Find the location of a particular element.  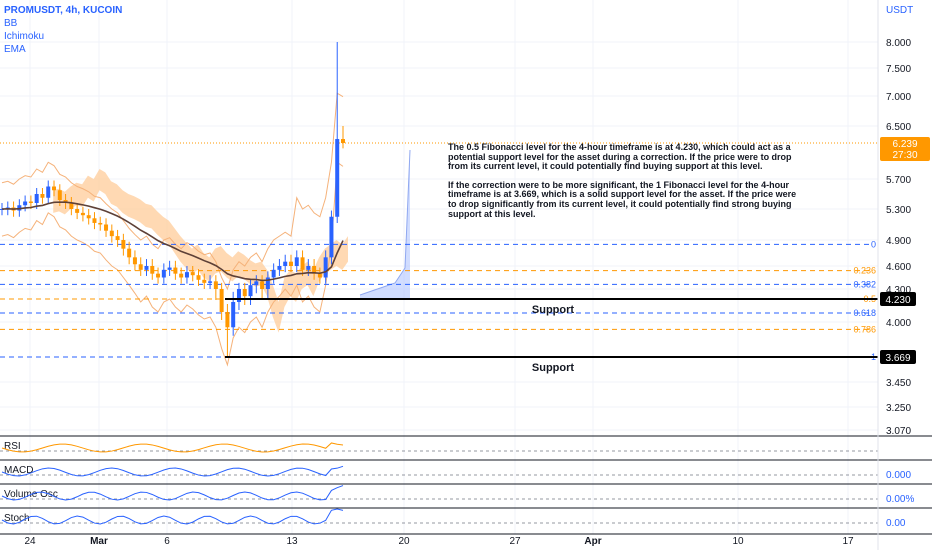

fib-level-label: 0.382 is located at coordinates (864, 284).